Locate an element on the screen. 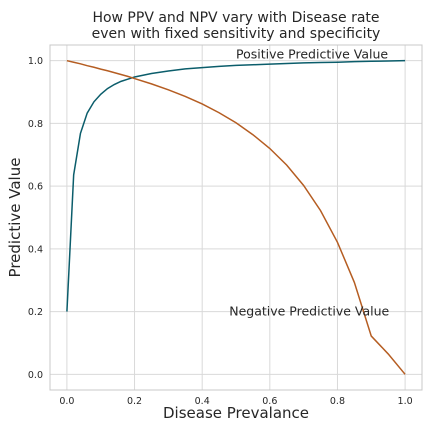  x-axis-ticks: 0.0 0.2 0.4 0.6 0.8 1.0 is located at coordinates (235, 401).